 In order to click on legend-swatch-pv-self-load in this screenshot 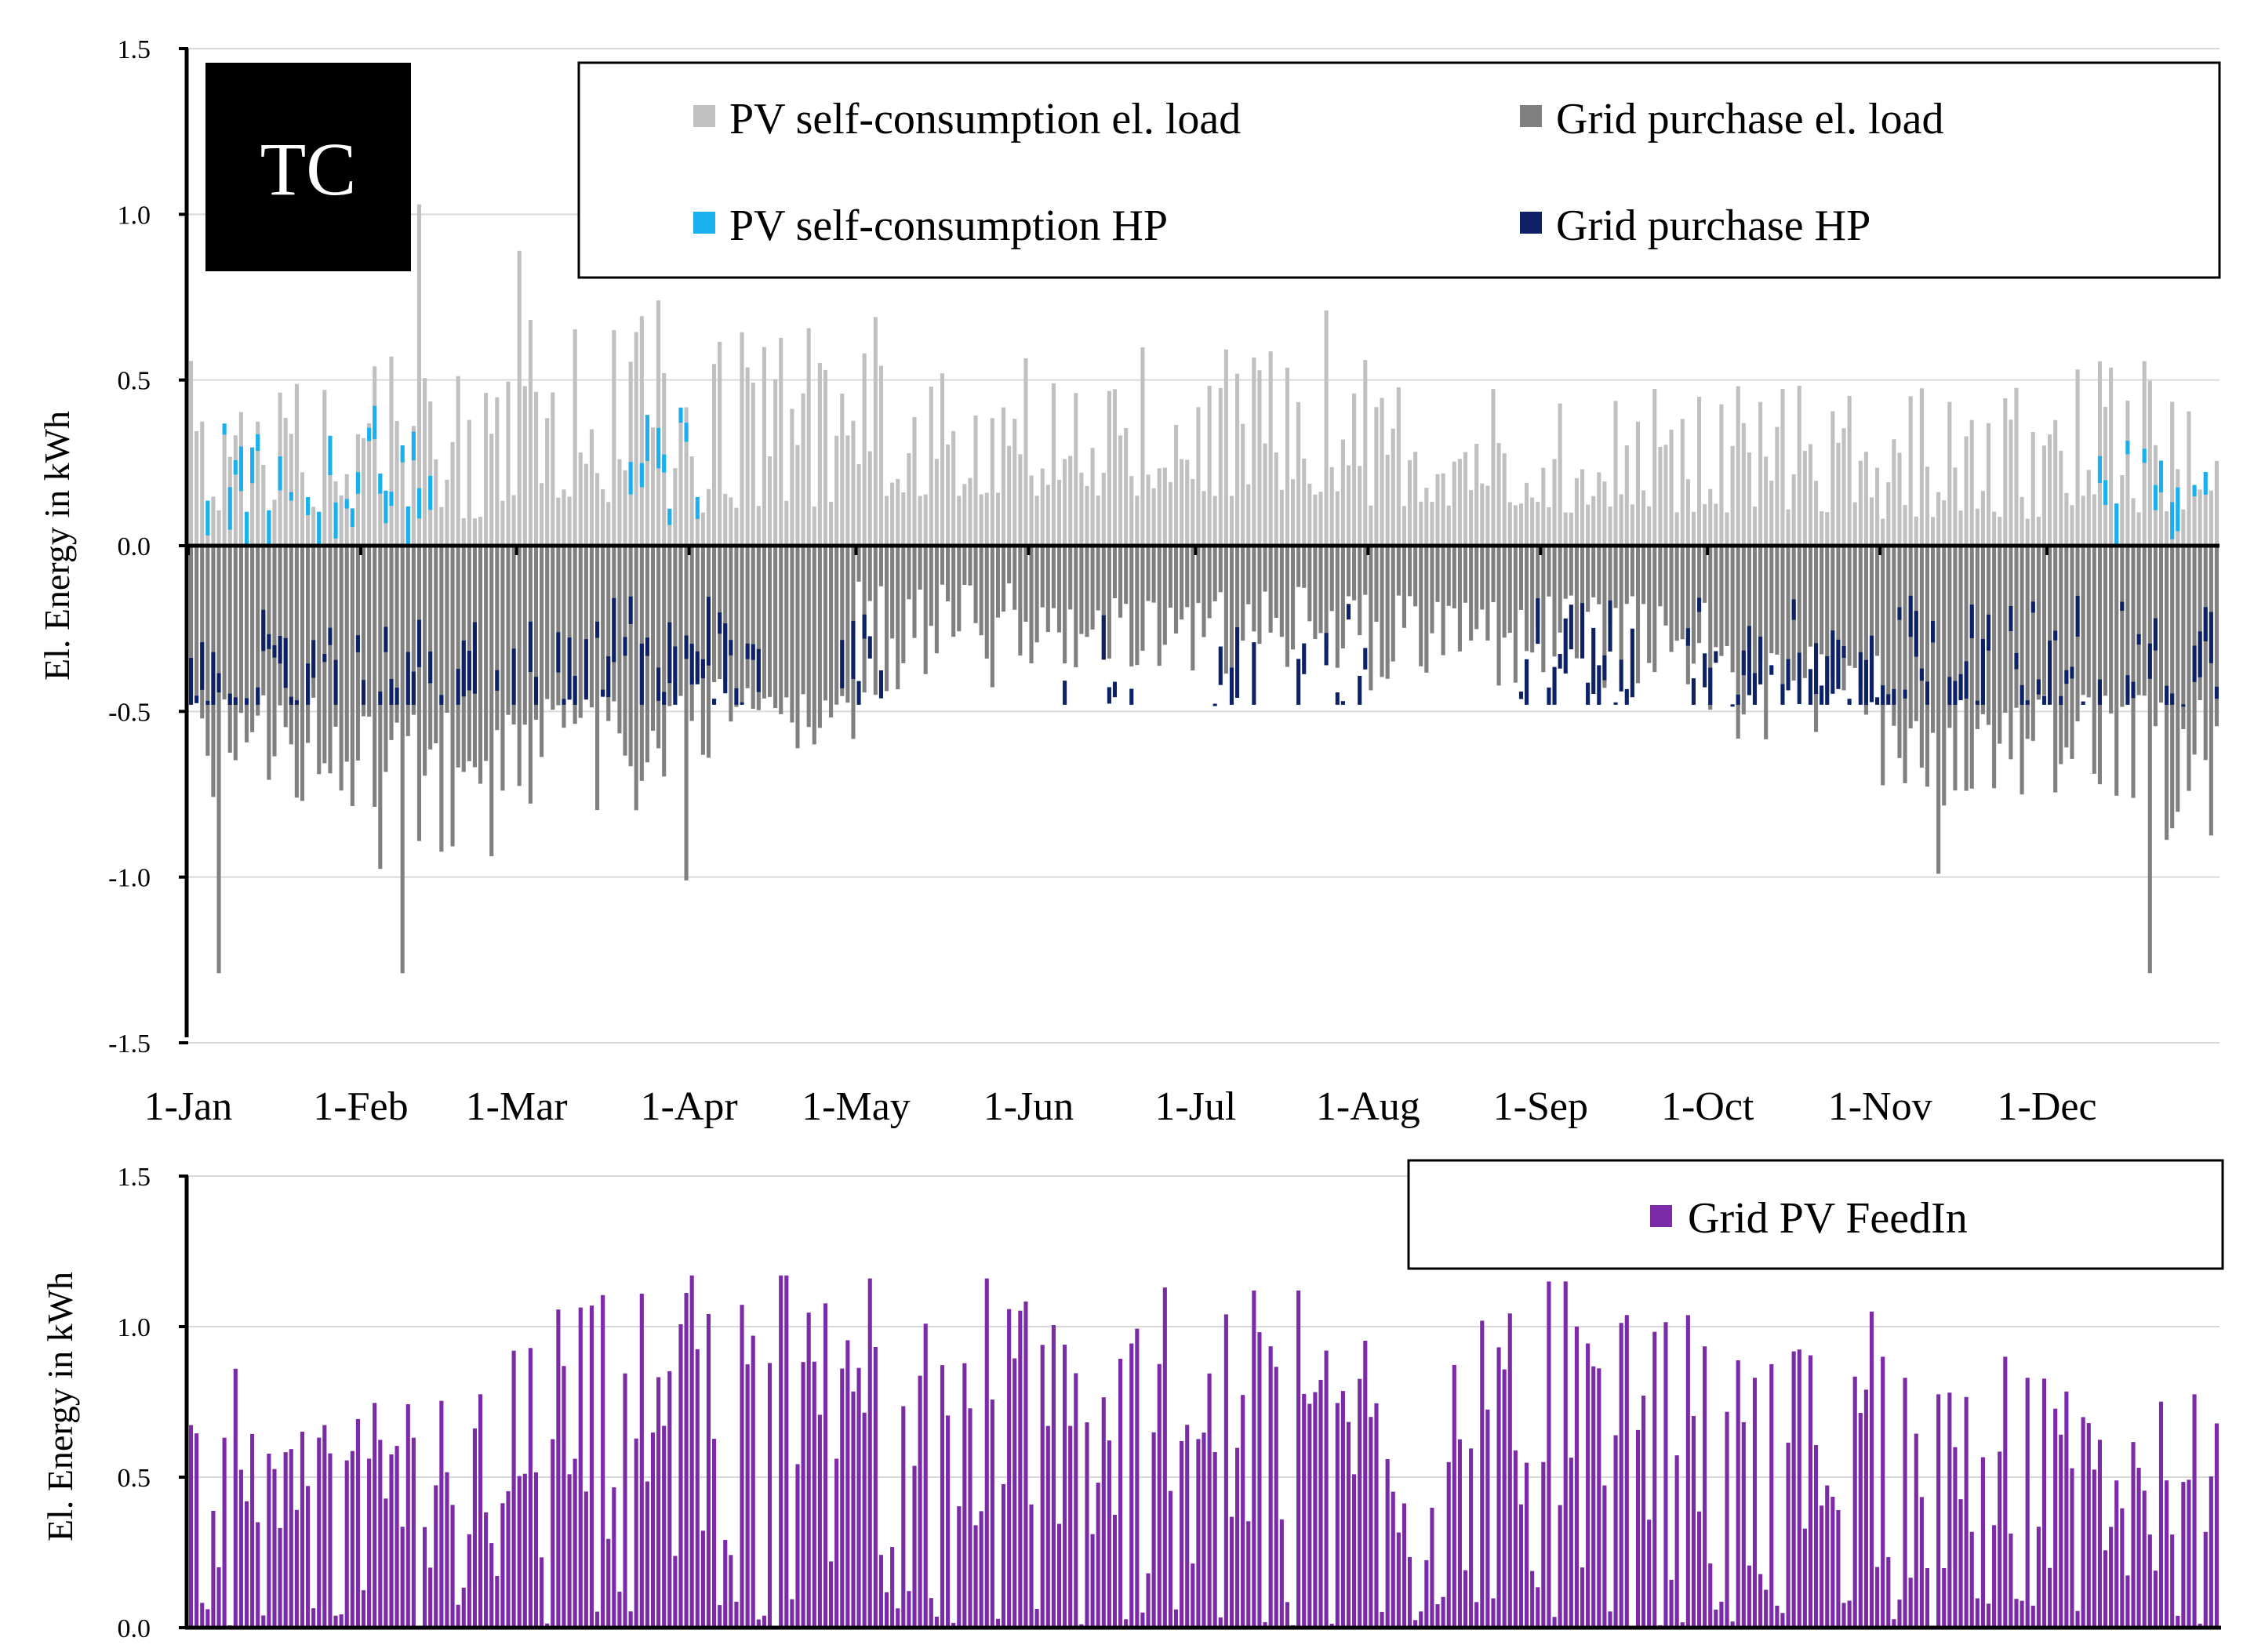, I will do `click(704, 116)`.